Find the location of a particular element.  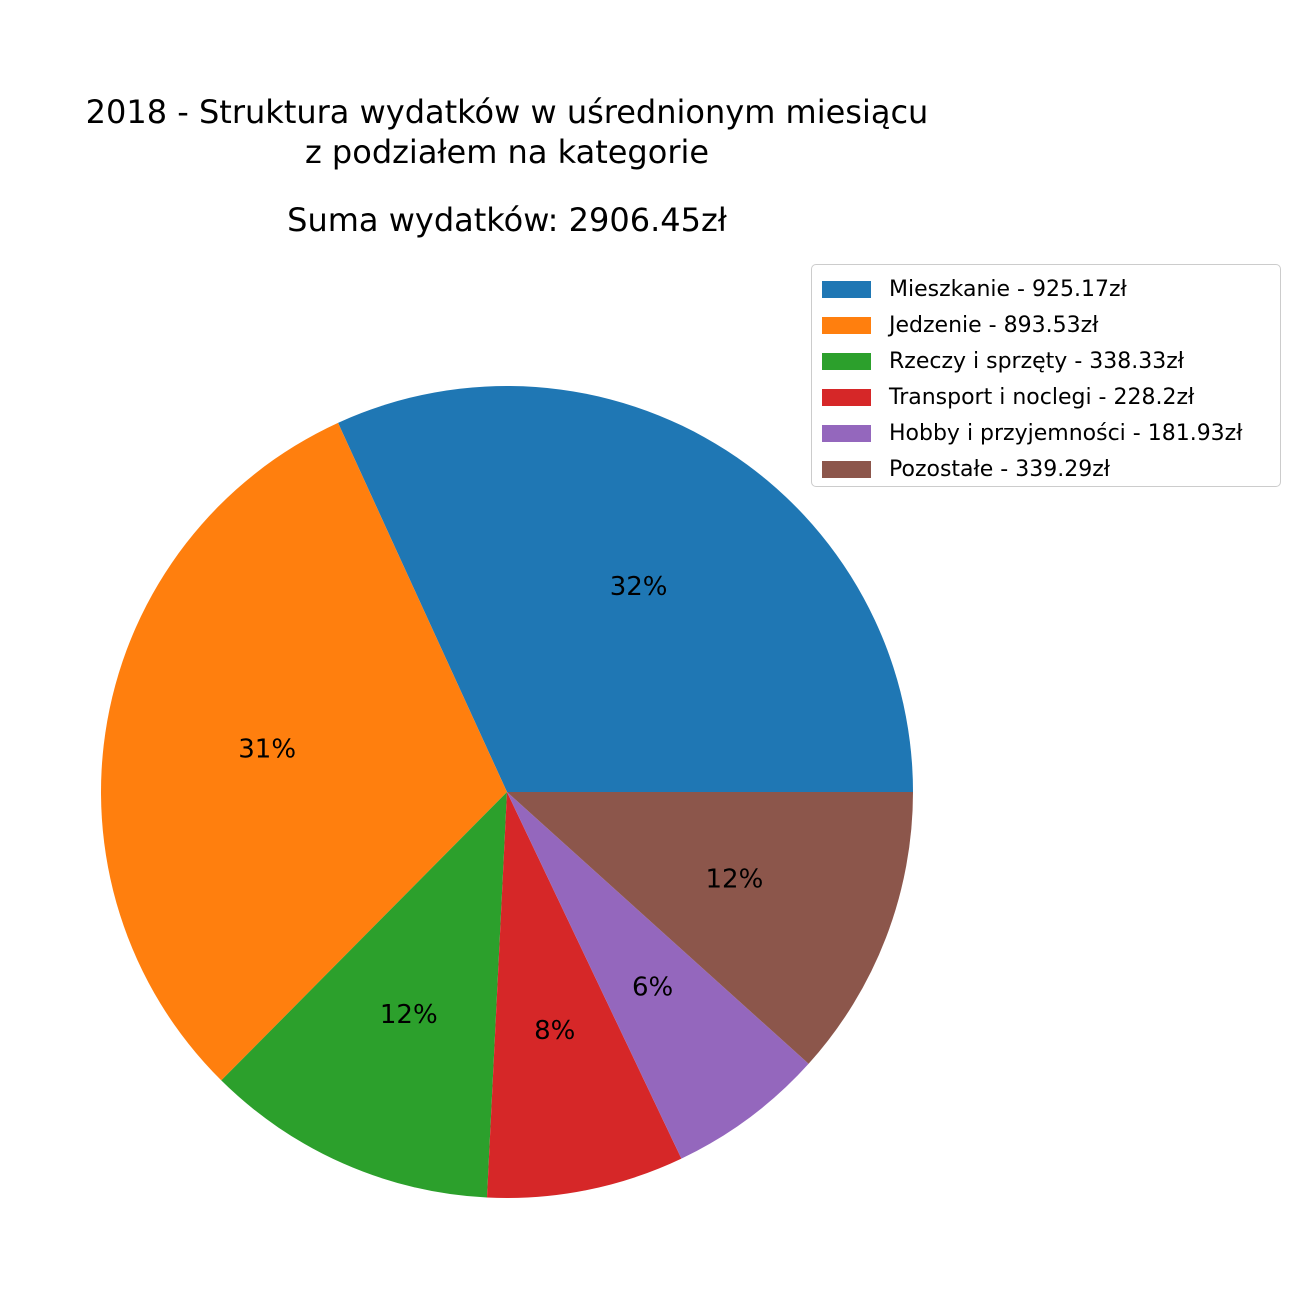

title-line-2: z podziałem na kategorie is located at coordinates (507, 152).